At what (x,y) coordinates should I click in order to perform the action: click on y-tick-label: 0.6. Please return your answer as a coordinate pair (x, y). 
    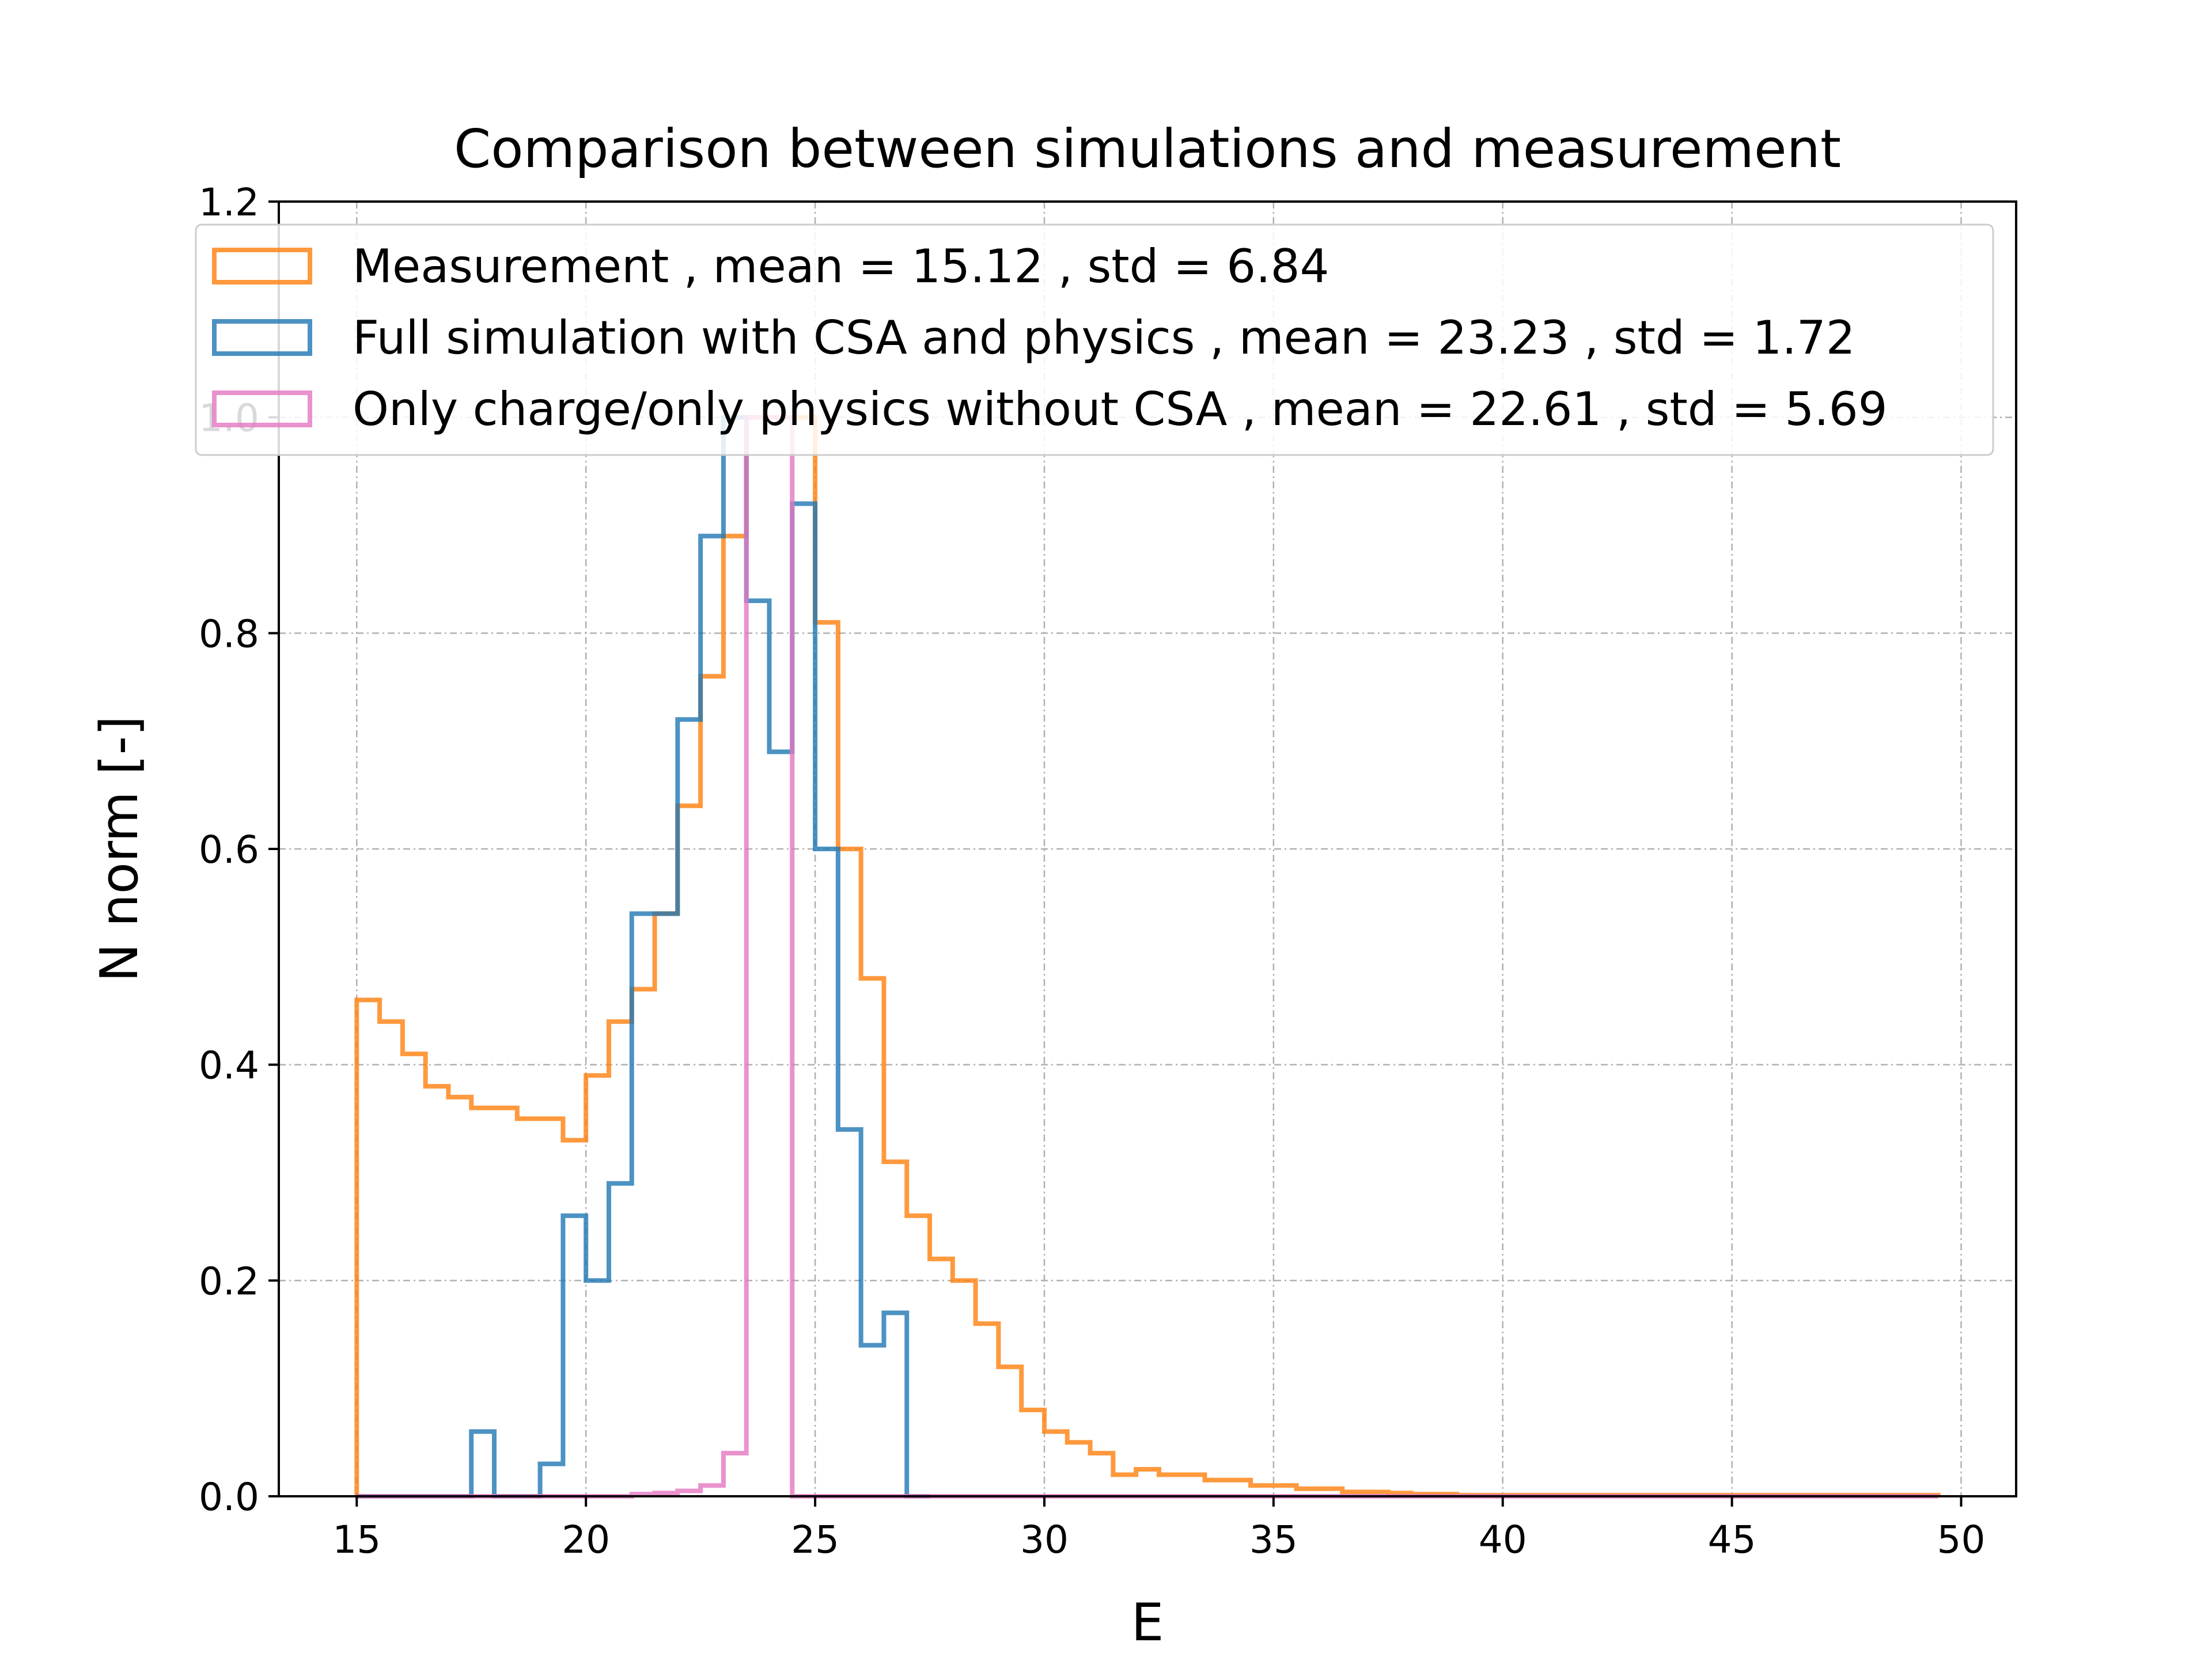
    Looking at the image, I should click on (229, 850).